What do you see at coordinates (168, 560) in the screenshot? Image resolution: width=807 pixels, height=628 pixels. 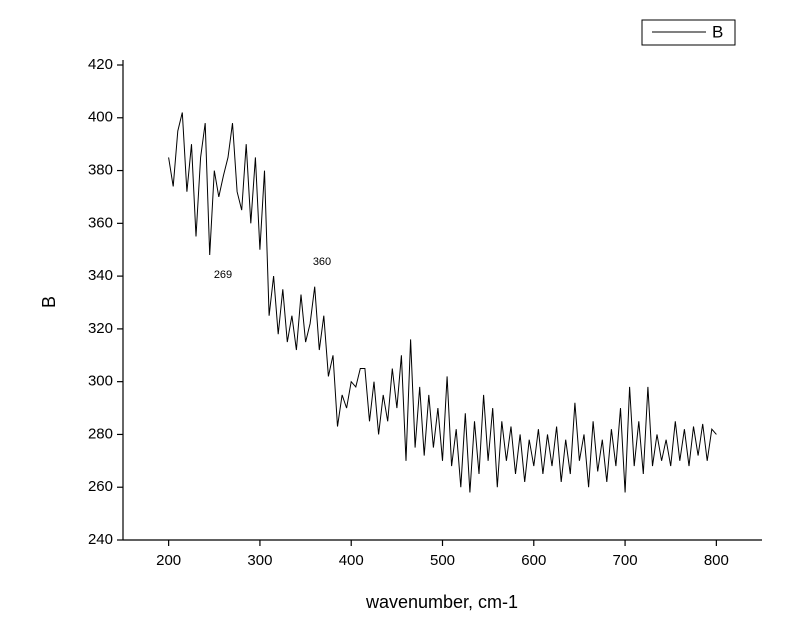 I see `x-tick-label: 200` at bounding box center [168, 560].